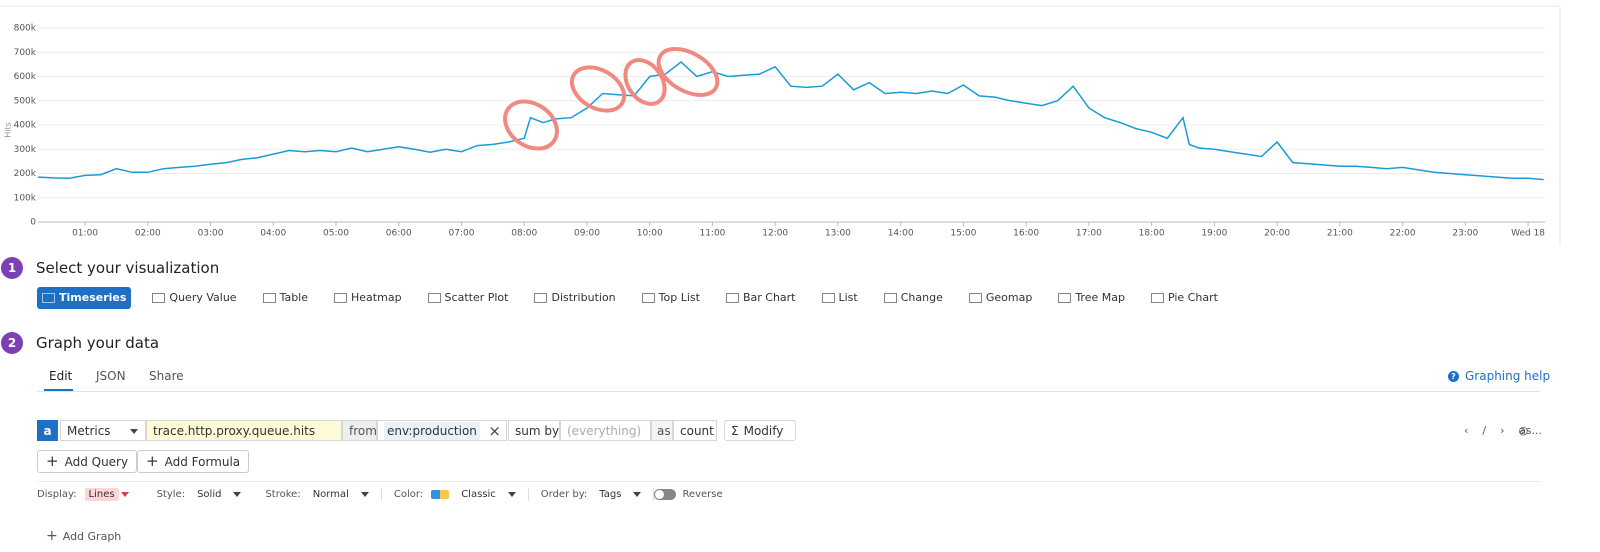  What do you see at coordinates (25, 101) in the screenshot?
I see `y-tick-label: 500k` at bounding box center [25, 101].